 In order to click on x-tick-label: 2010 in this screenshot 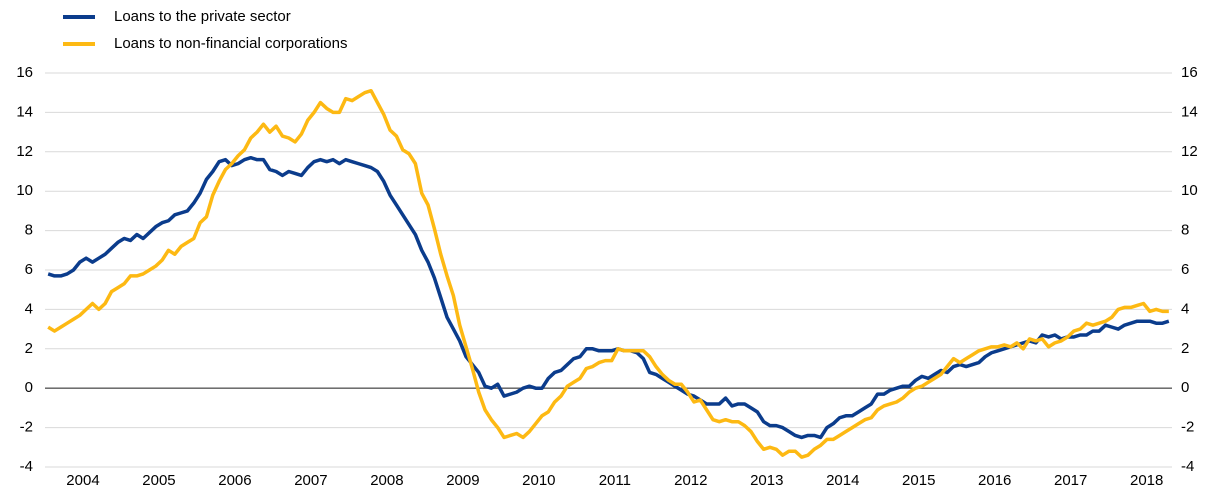, I will do `click(538, 480)`.